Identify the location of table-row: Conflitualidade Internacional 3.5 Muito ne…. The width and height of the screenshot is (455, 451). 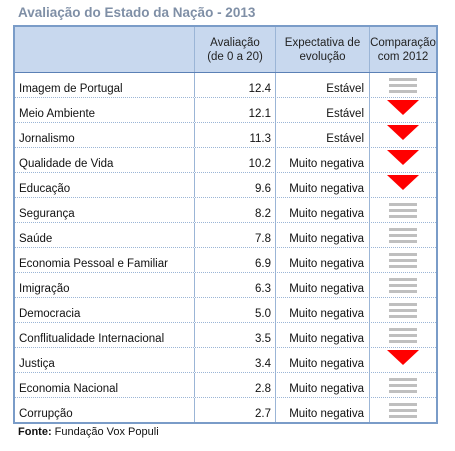
(225, 335).